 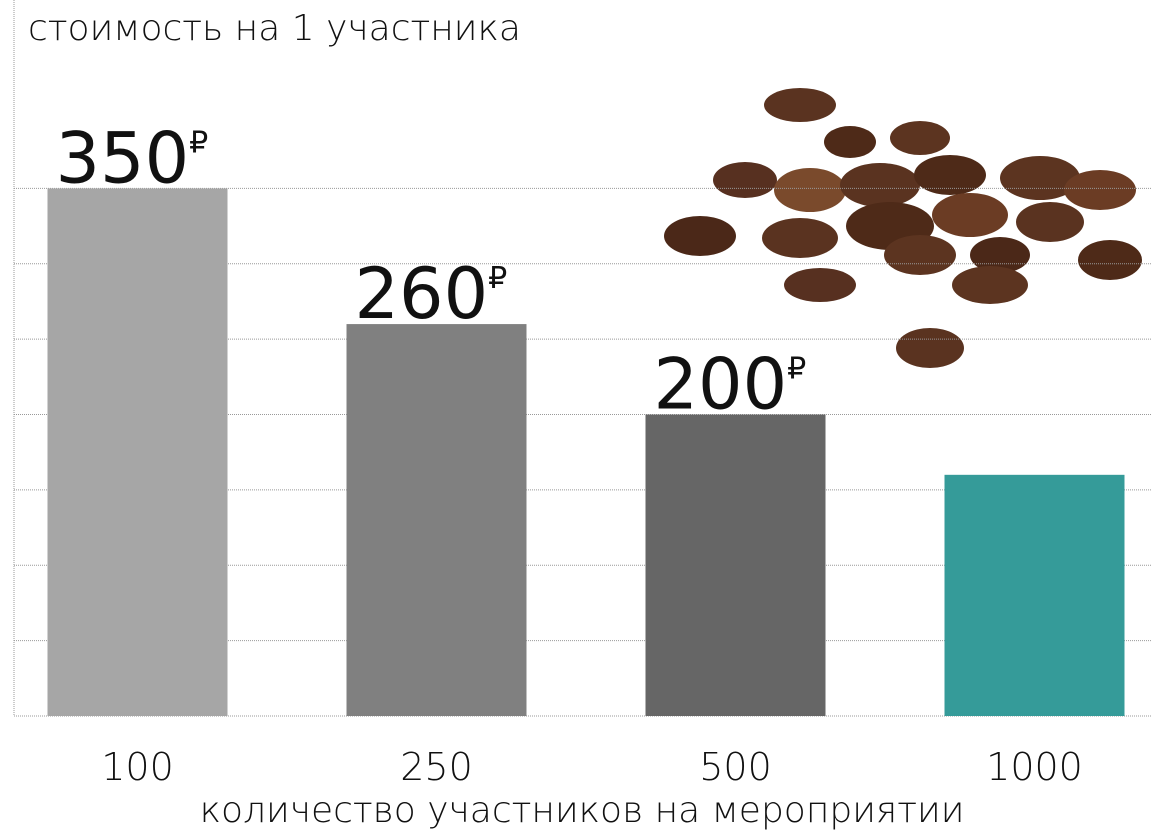 What do you see at coordinates (132, 158) in the screenshot?
I see `value-label: 350₽` at bounding box center [132, 158].